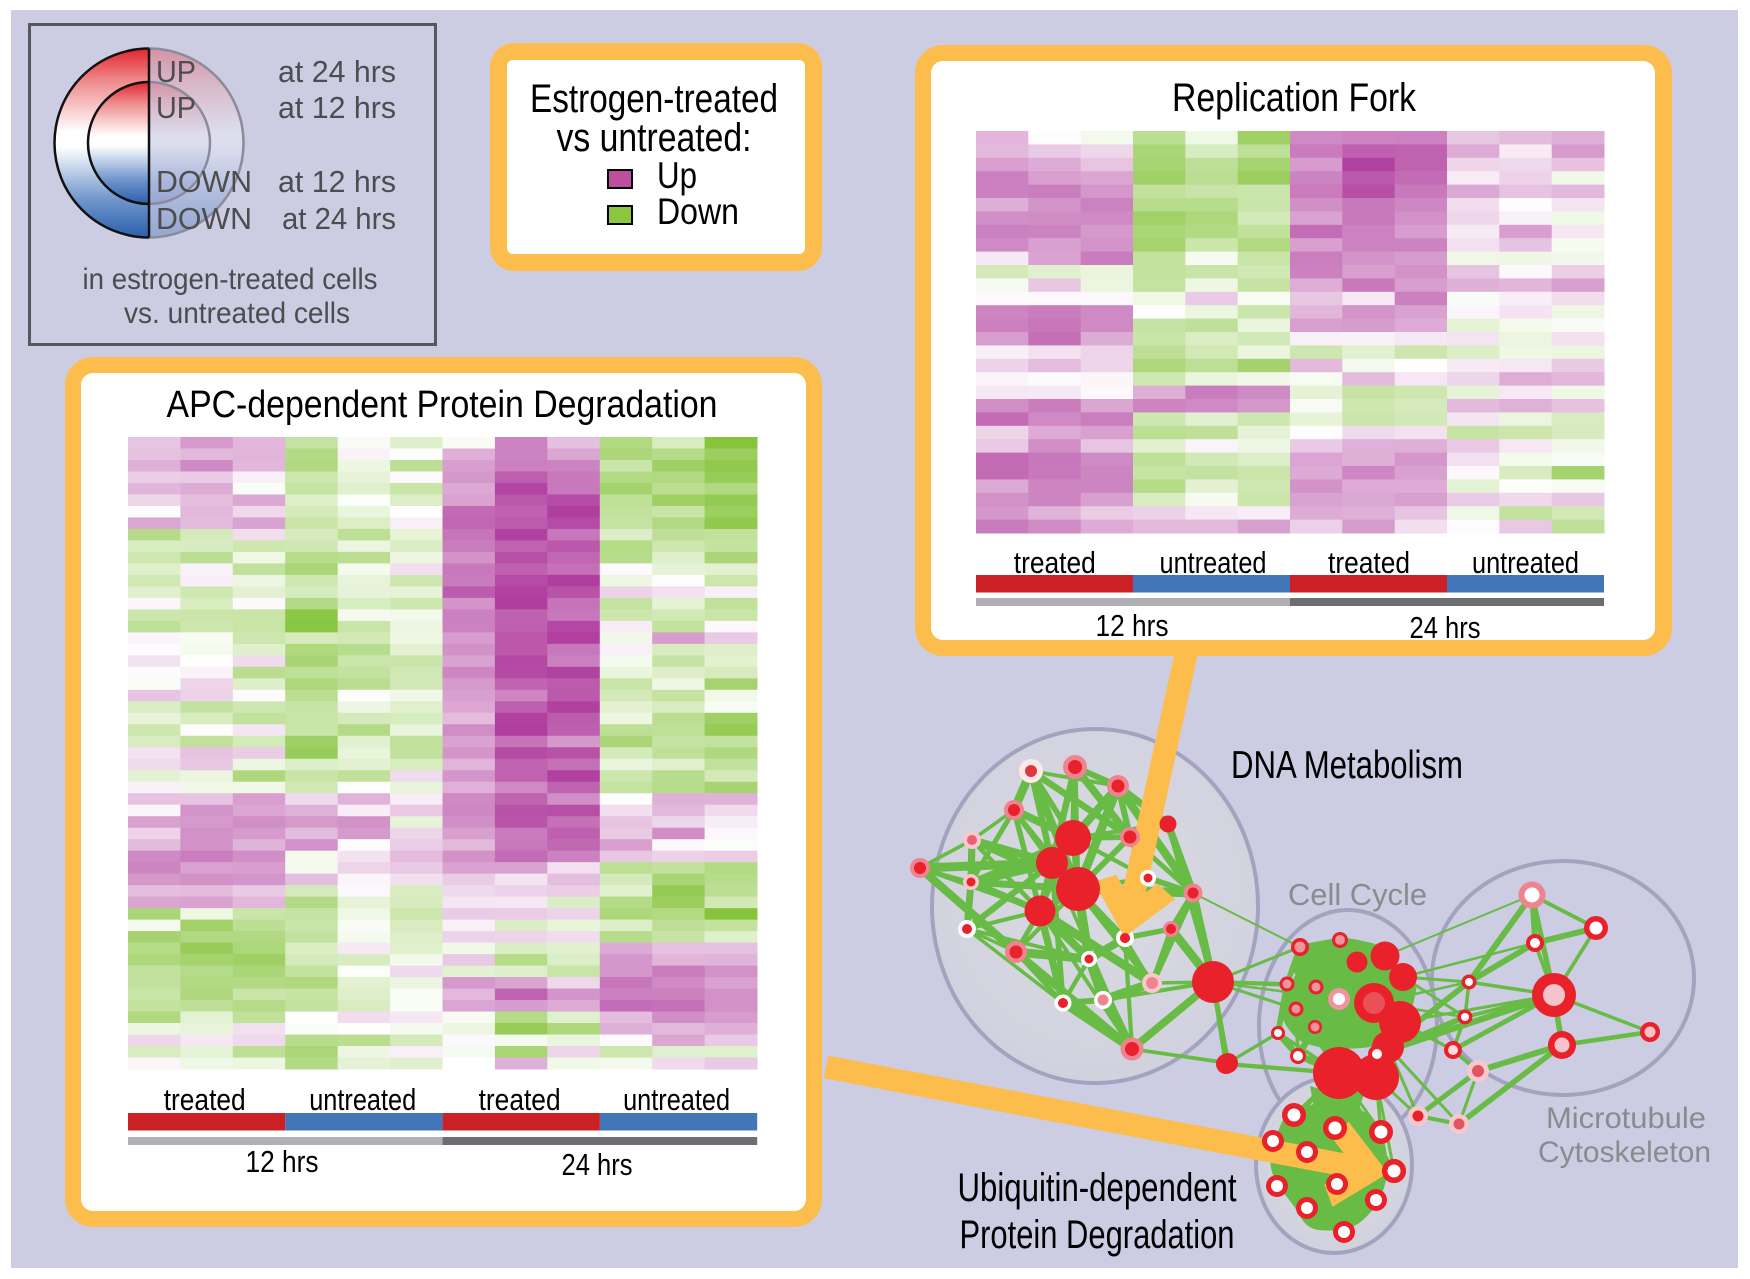 This screenshot has height=1279, width=1750. I want to click on svg-text: Cytoskeleton, so click(1624, 1152).